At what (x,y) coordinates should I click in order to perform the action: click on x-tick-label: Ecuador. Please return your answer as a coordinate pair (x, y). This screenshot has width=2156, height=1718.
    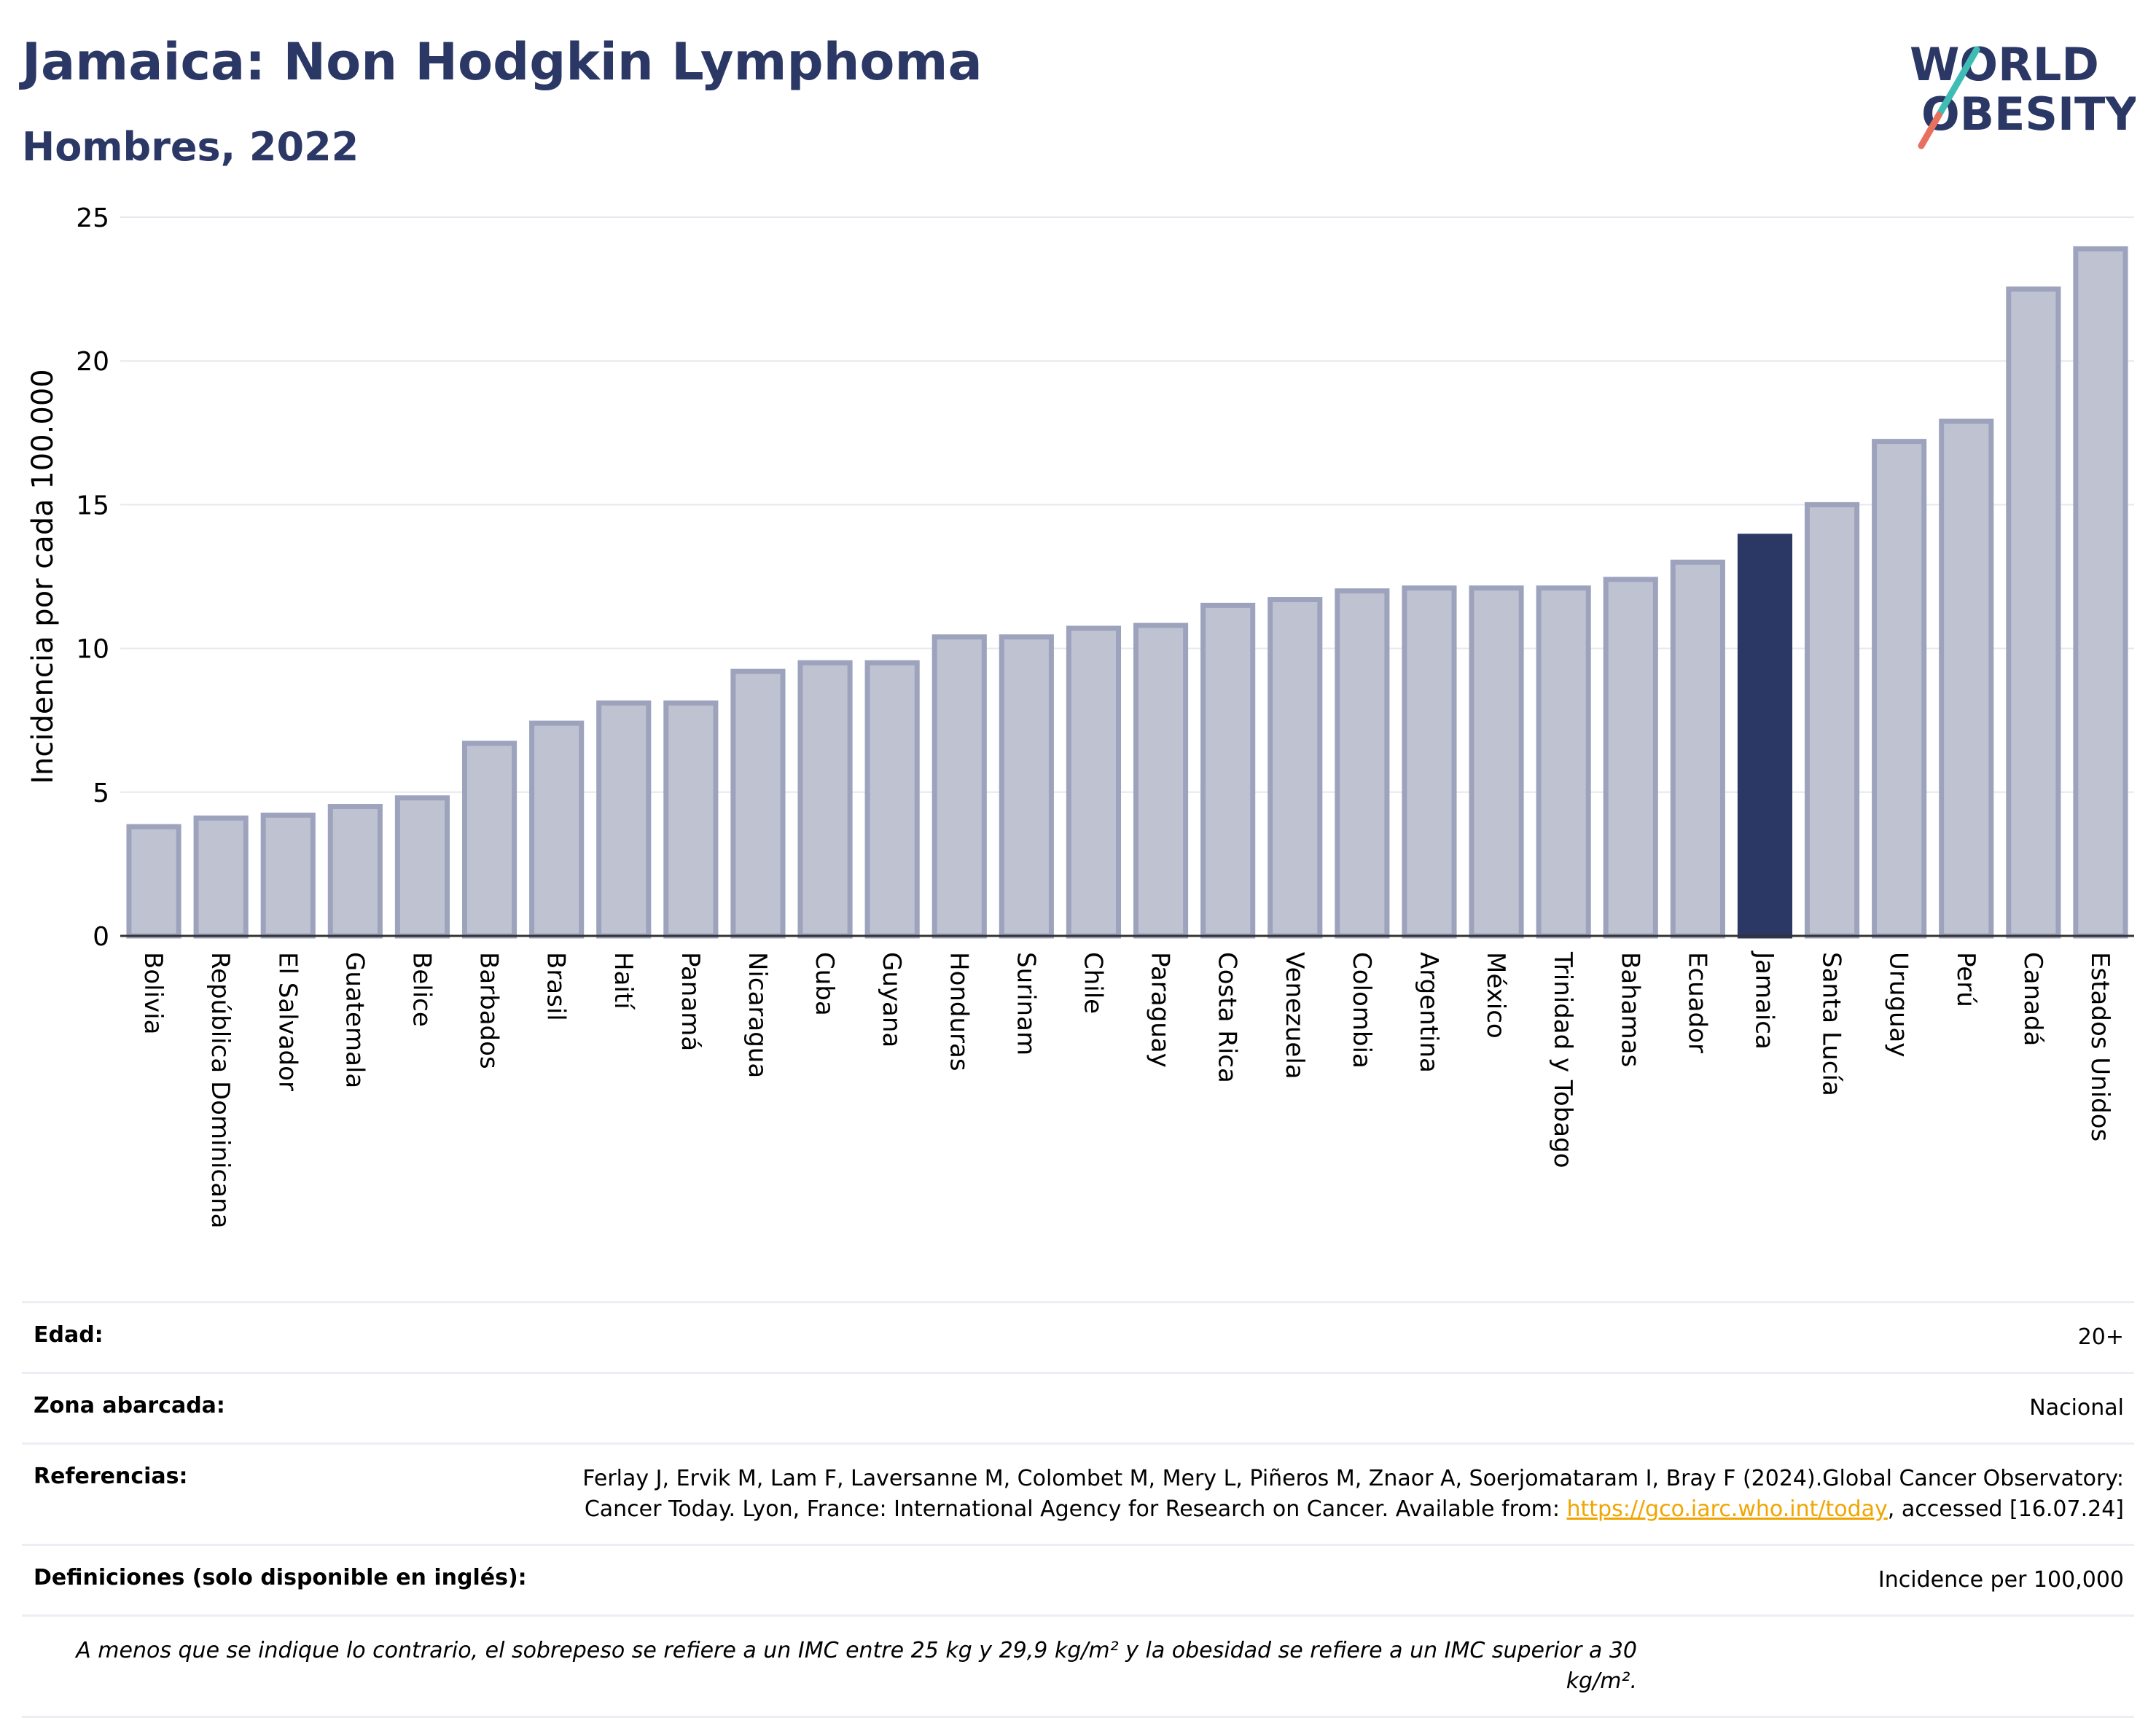
    Looking at the image, I should click on (1697, 1003).